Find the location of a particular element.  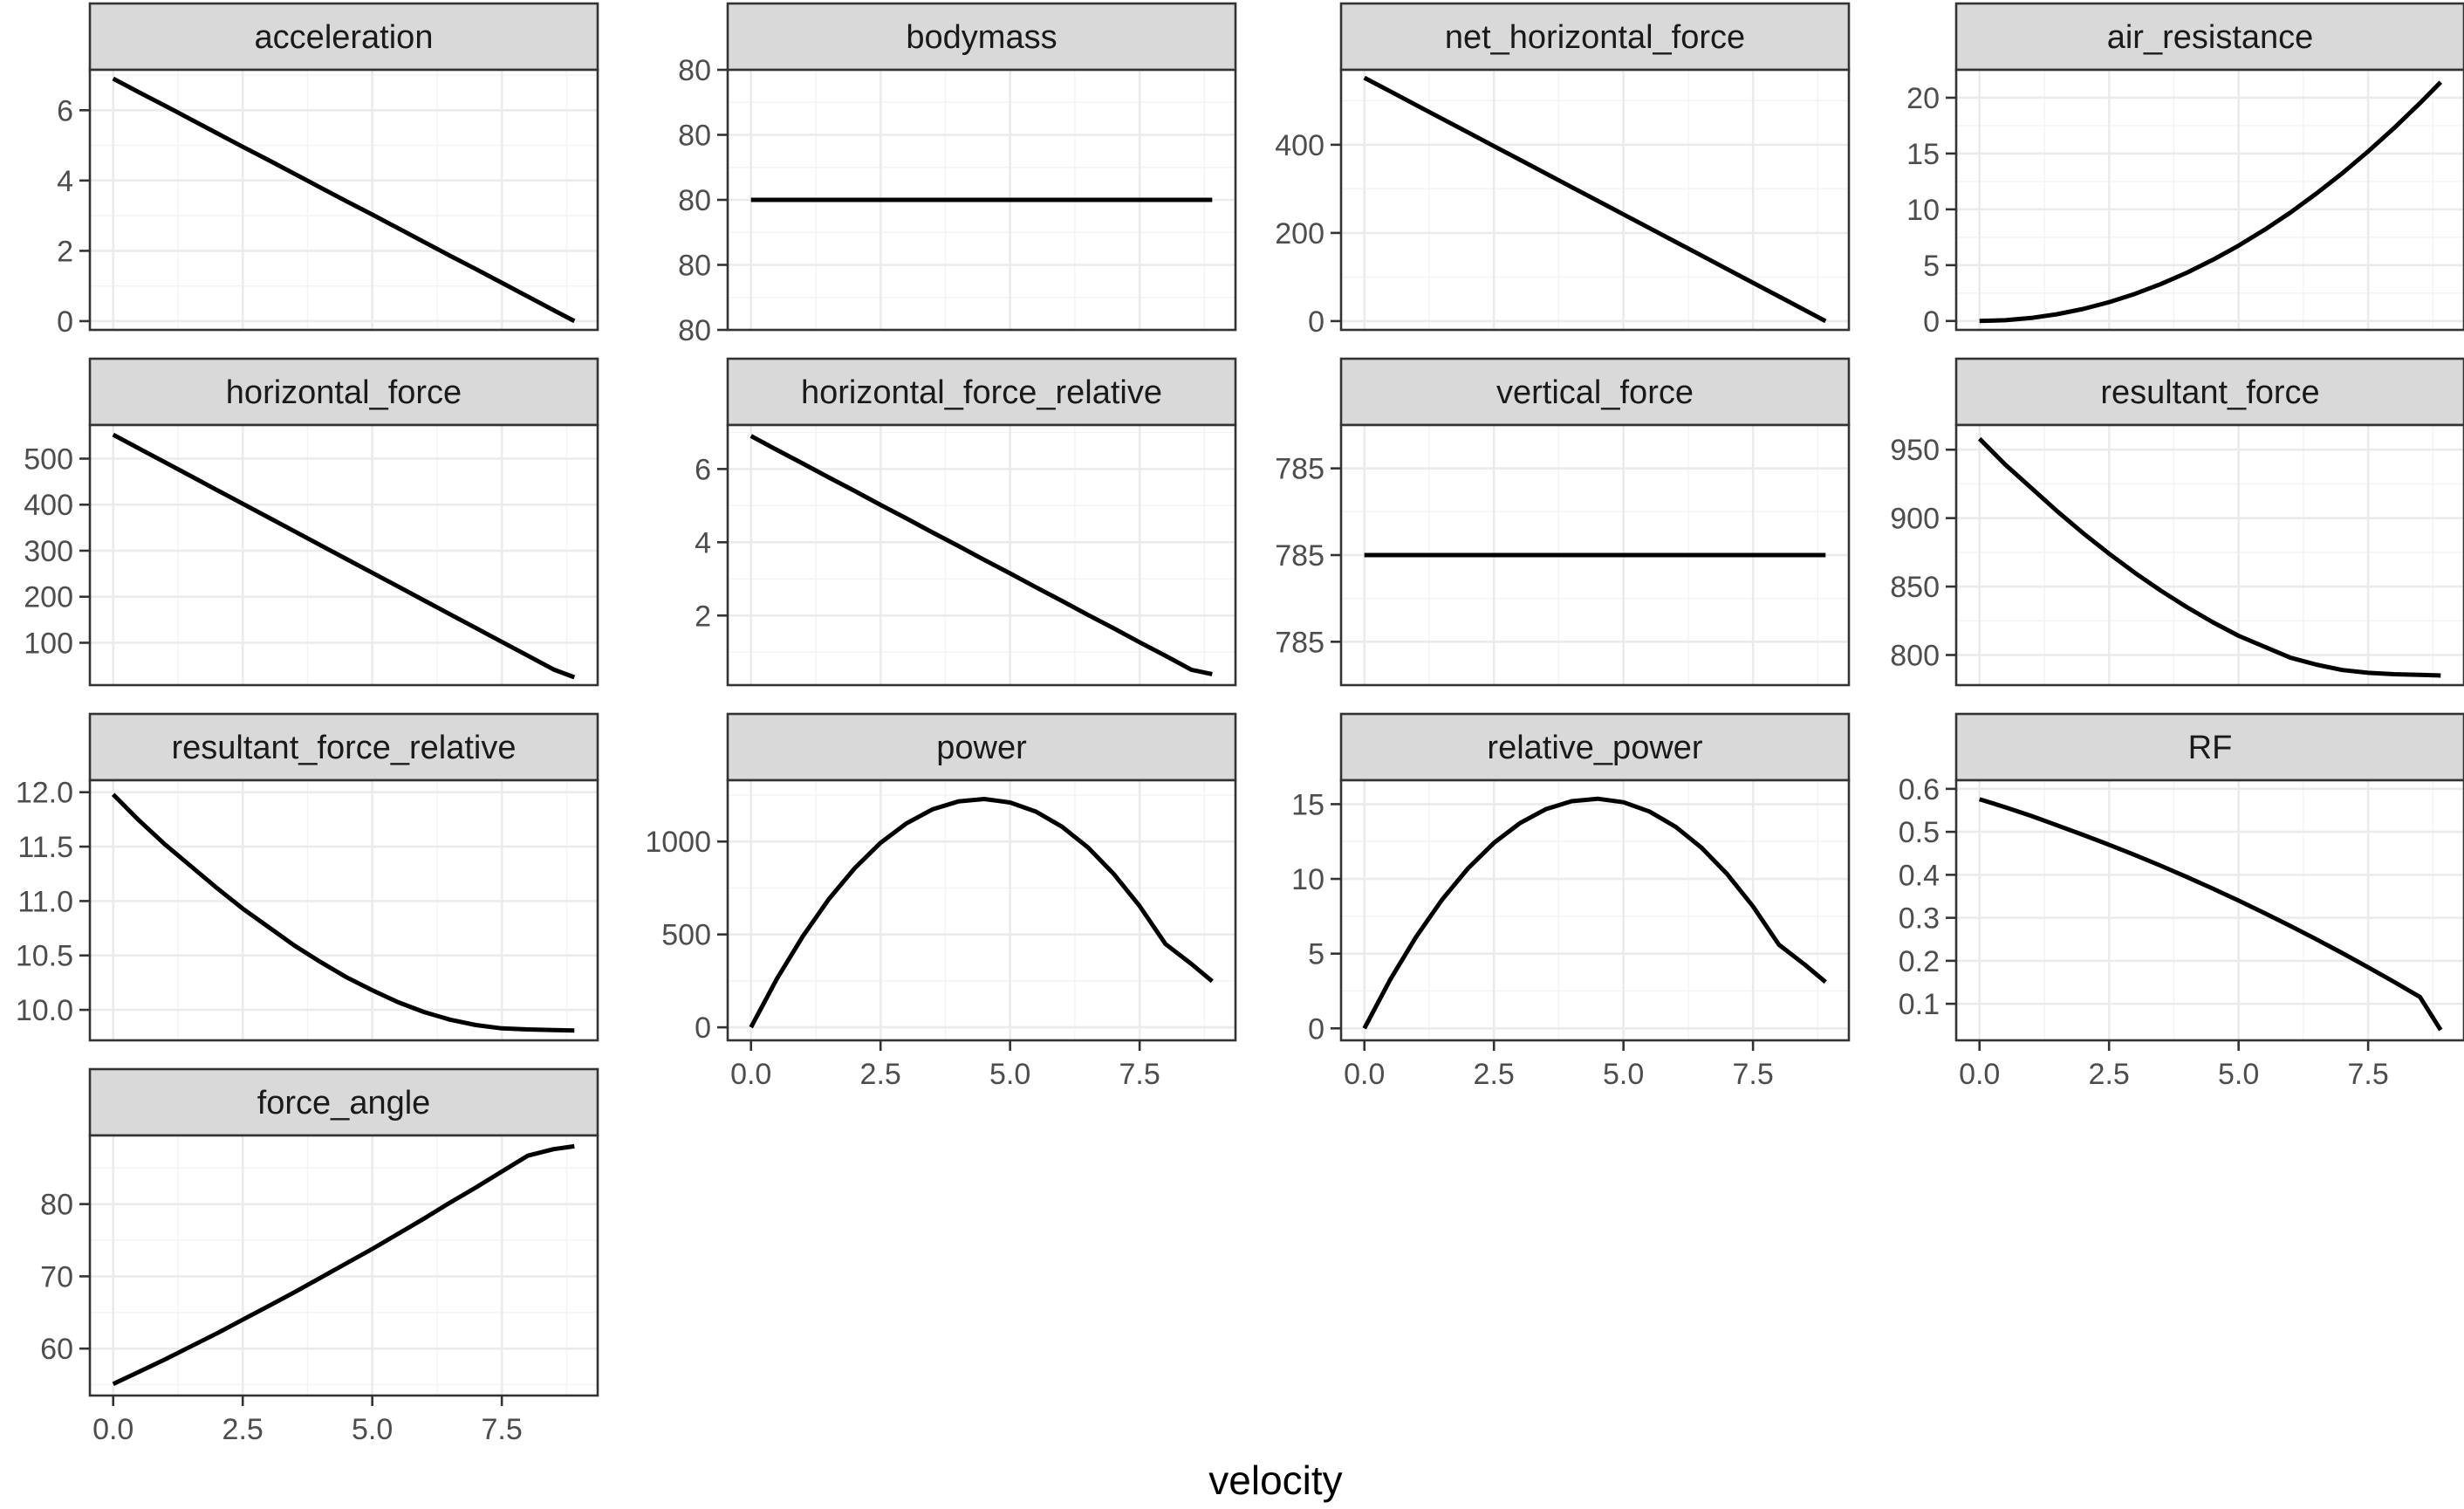

y-tick-label: 1000 is located at coordinates (678, 842).